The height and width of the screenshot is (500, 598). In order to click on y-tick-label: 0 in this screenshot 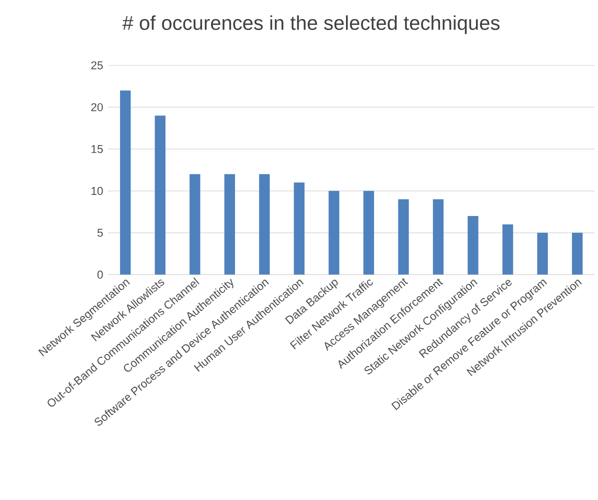, I will do `click(100, 274)`.